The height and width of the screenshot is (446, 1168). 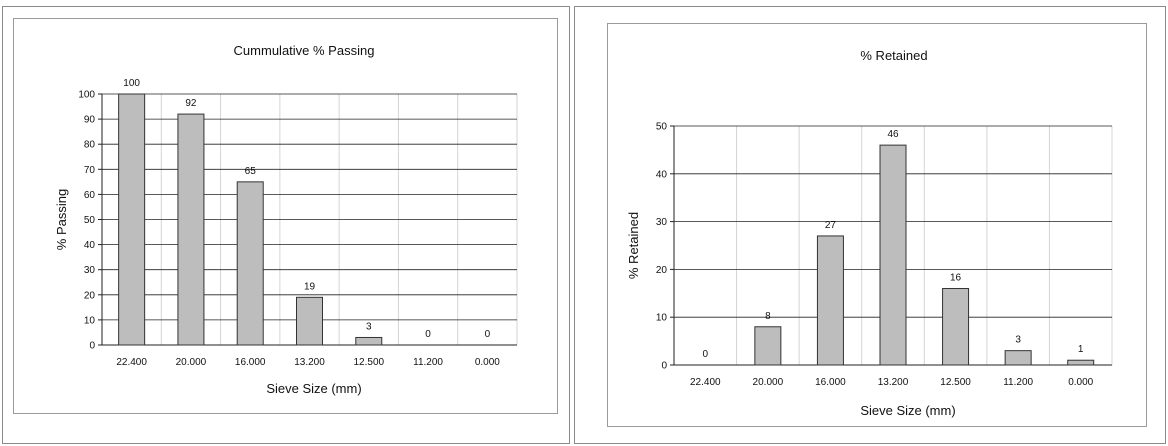 What do you see at coordinates (251, 171) in the screenshot?
I see `data-label: 65` at bounding box center [251, 171].